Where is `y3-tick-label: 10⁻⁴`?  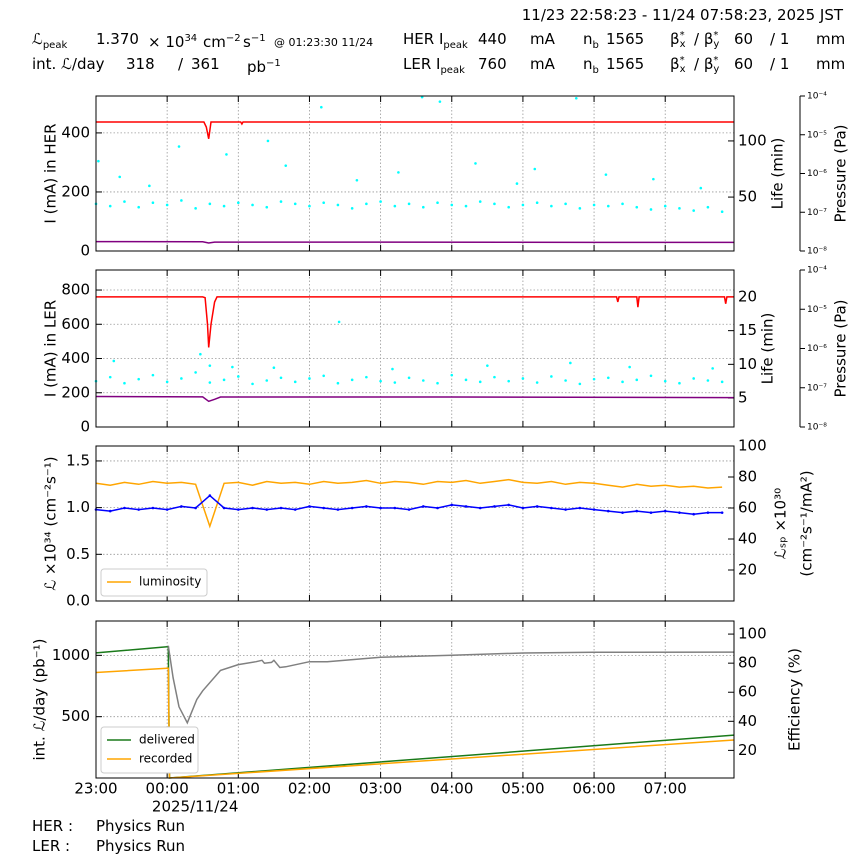 y3-tick-label: 10⁻⁴ is located at coordinates (817, 271).